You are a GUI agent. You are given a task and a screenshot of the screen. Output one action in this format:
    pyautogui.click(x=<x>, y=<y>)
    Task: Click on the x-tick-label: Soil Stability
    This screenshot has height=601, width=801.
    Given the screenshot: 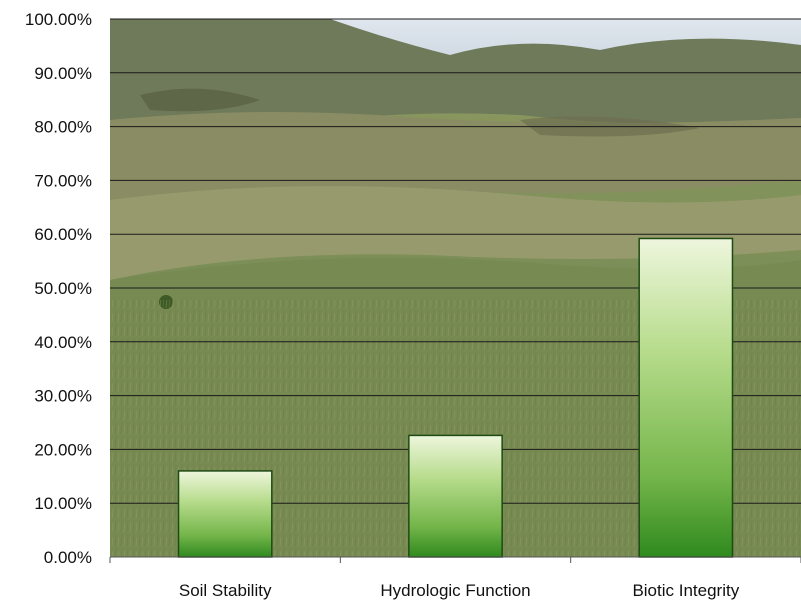 What is the action you would take?
    pyautogui.click(x=225, y=590)
    